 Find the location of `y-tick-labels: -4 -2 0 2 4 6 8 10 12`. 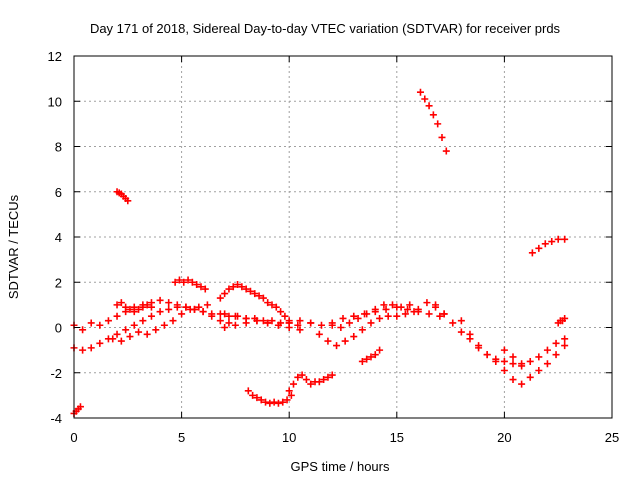

y-tick-labels: -4 -2 0 2 4 6 8 10 12 is located at coordinates (55, 237).